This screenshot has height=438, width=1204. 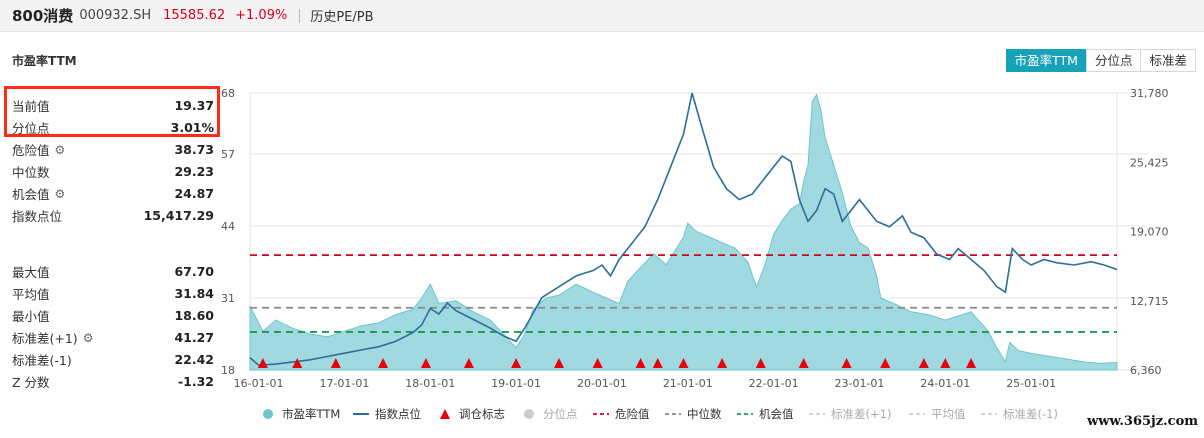 What do you see at coordinates (113, 337) in the screenshot?
I see `stat-std-plus1: 标准差(+1) ⚙ 41.27` at bounding box center [113, 337].